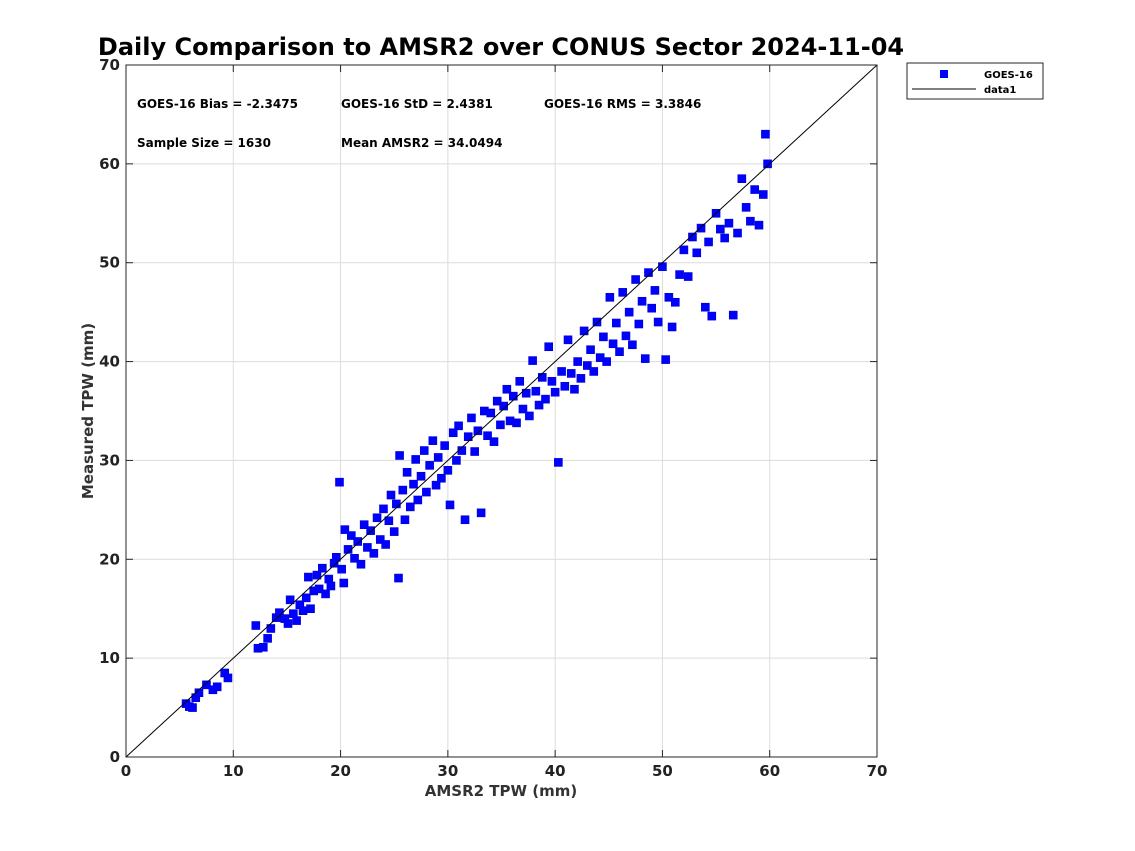 This screenshot has width=1135, height=851. What do you see at coordinates (109, 164) in the screenshot?
I see `y-tick-label: 60` at bounding box center [109, 164].